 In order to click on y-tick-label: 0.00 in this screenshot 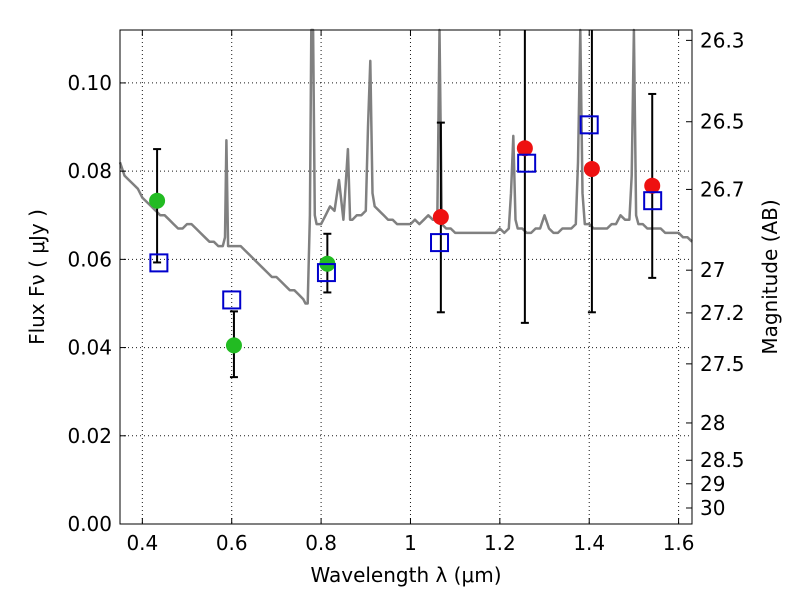, I will do `click(89, 524)`.